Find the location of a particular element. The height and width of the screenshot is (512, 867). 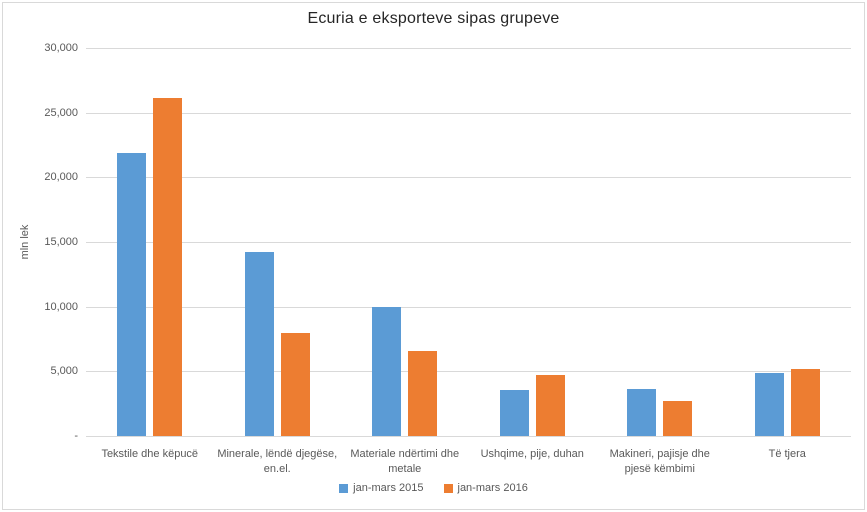

legend-label: jan-mars 2016 is located at coordinates (492, 488).